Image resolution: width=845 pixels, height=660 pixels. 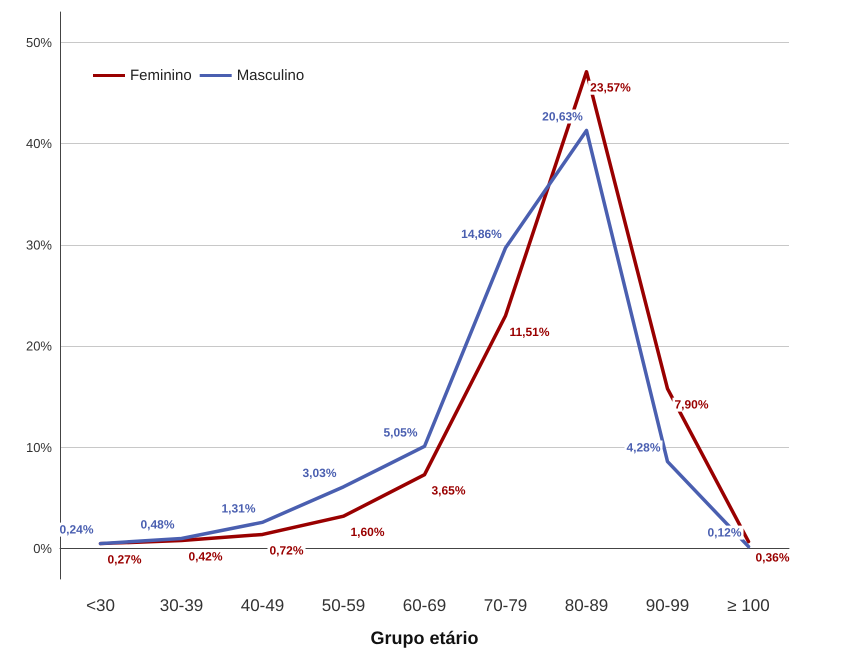 What do you see at coordinates (344, 605) in the screenshot?
I see `x-tick-label: 50-59` at bounding box center [344, 605].